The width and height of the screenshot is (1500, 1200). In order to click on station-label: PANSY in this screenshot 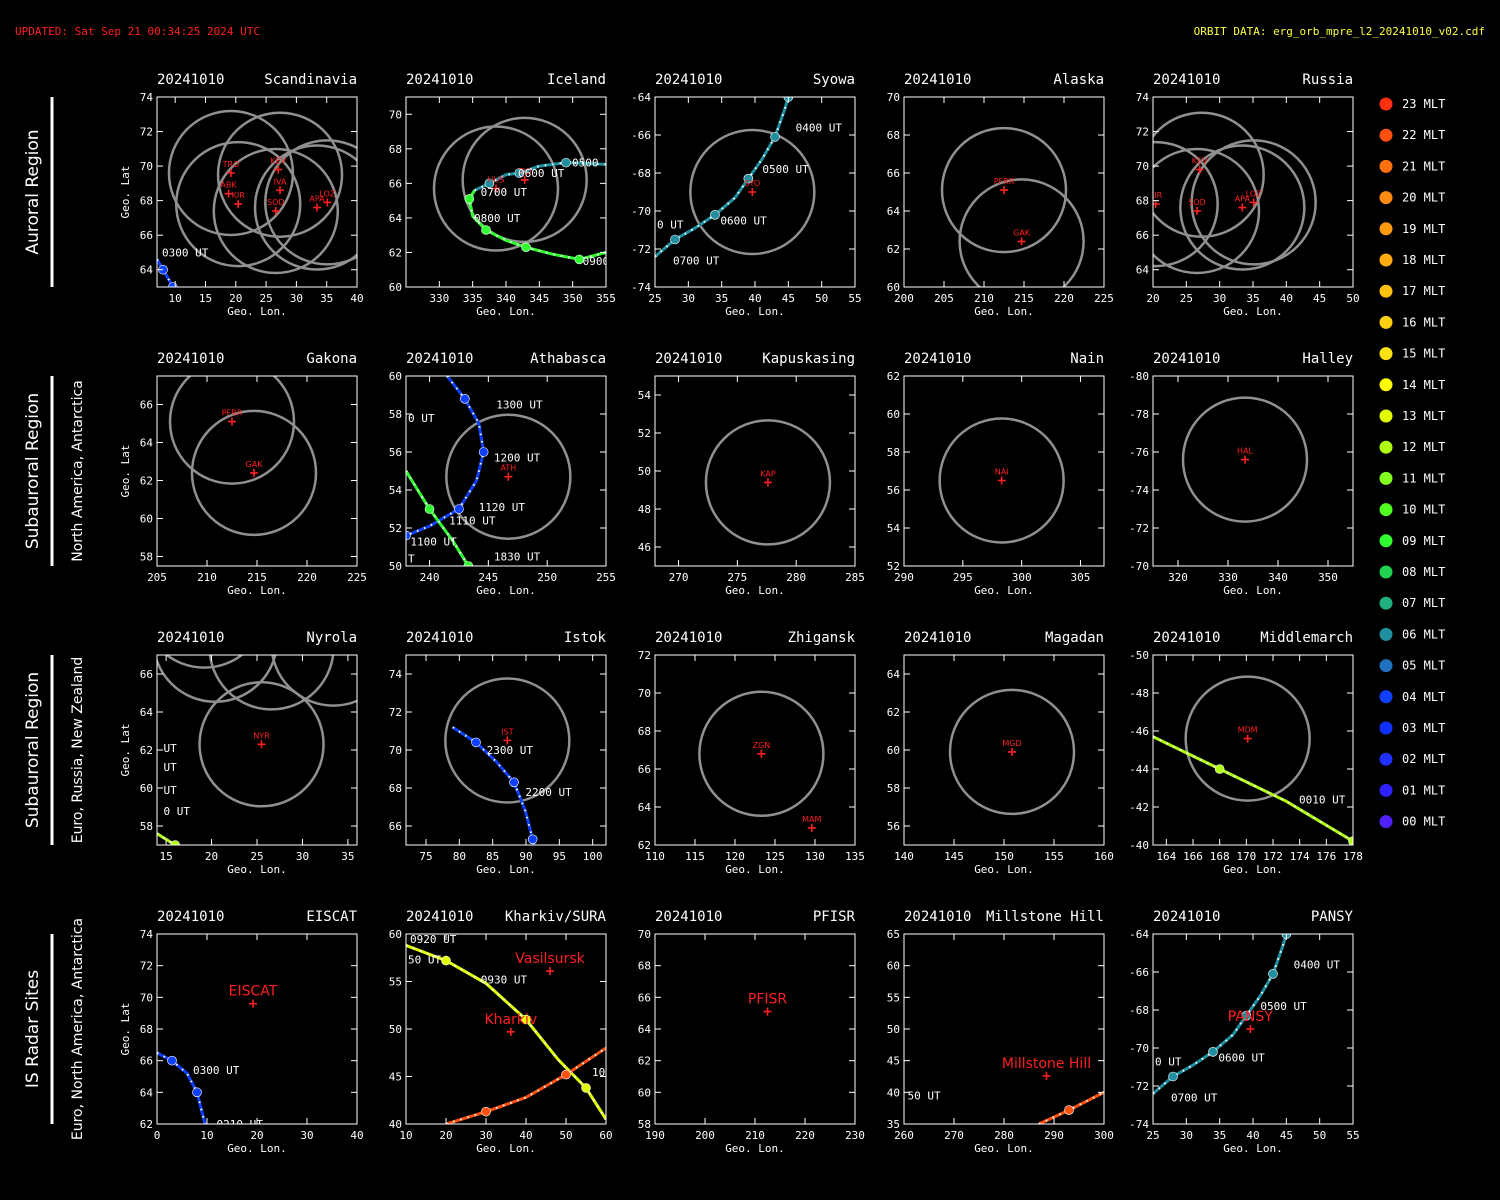, I will do `click(1250, 1017)`.